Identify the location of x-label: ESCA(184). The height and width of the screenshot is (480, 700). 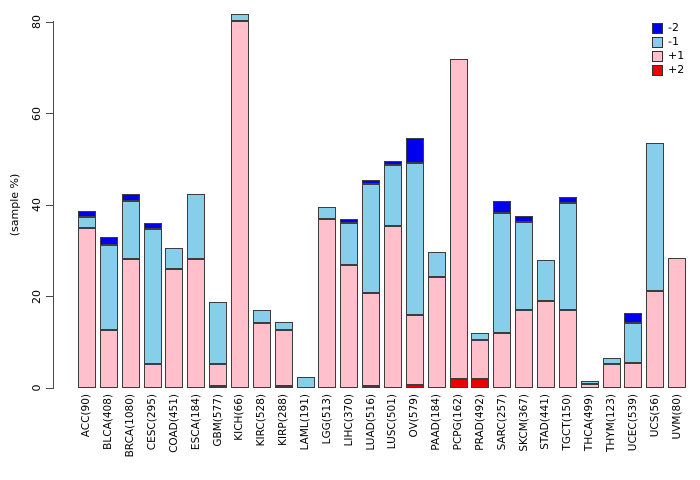
(195, 422).